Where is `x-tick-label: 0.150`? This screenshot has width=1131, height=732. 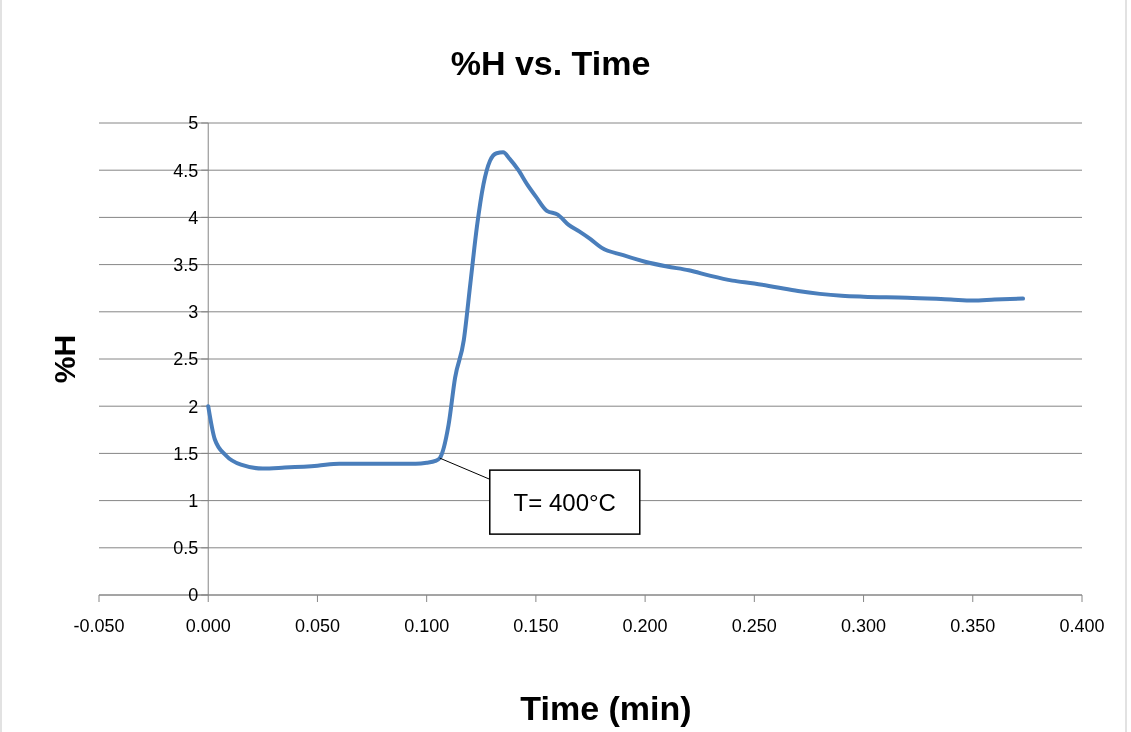
x-tick-label: 0.150 is located at coordinates (536, 626).